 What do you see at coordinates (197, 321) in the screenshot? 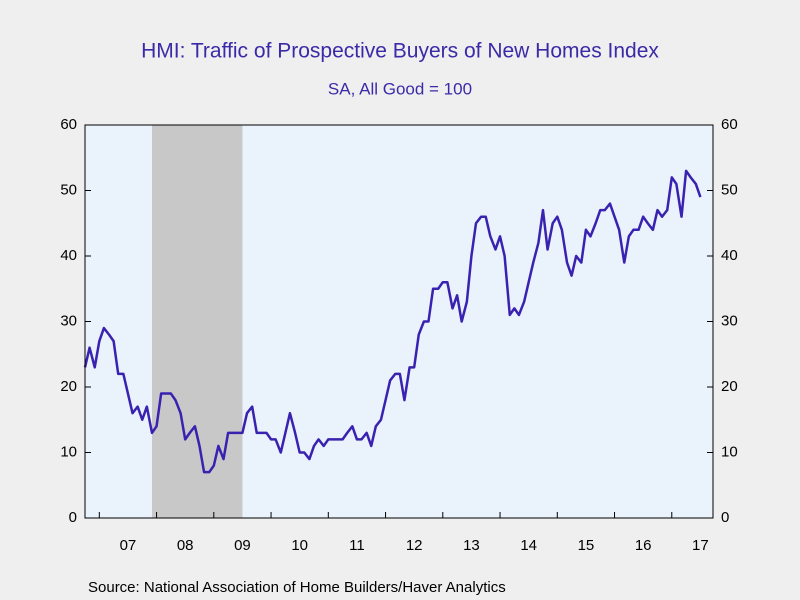
I see `shaded-band` at bounding box center [197, 321].